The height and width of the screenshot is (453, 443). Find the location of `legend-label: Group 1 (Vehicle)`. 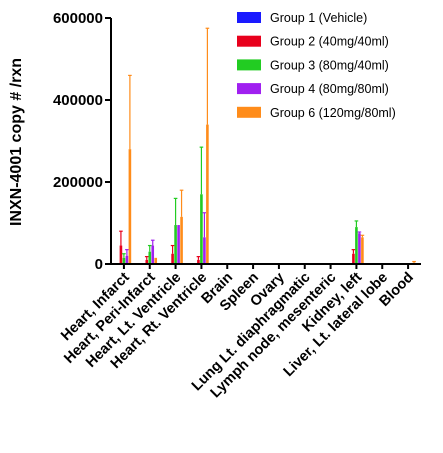

legend-label: Group 1 (Vehicle) is located at coordinates (318, 18).